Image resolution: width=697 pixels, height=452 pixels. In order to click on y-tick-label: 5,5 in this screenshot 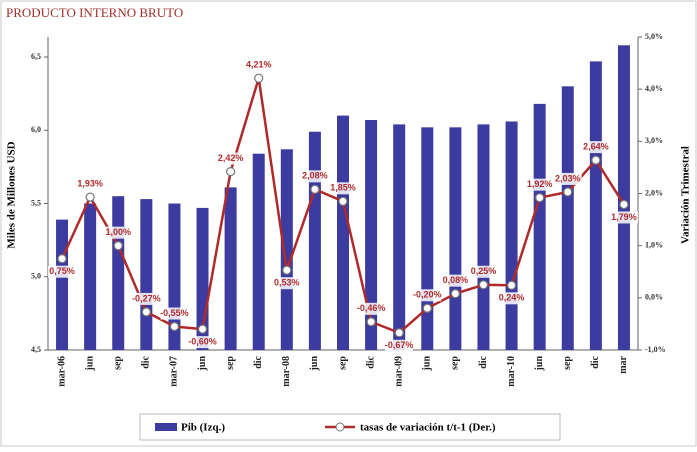, I will do `click(36, 202)`.